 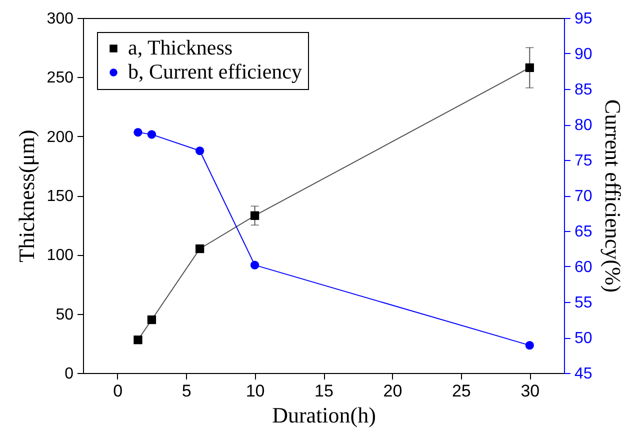 What do you see at coordinates (583, 90) in the screenshot?
I see `y2-tick-label: 85` at bounding box center [583, 90].